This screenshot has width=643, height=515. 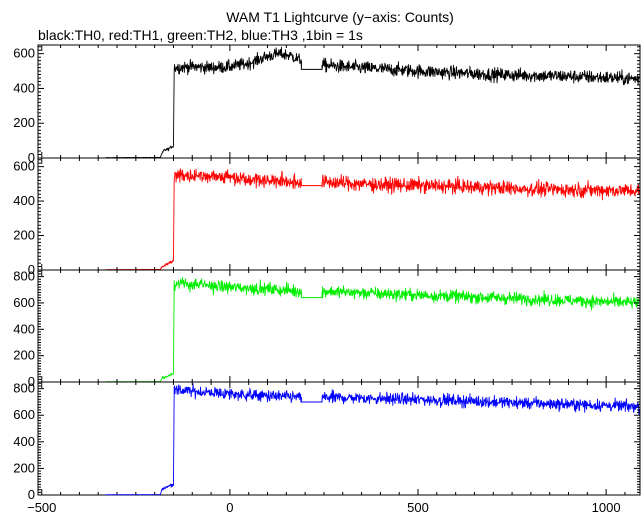 What do you see at coordinates (41, 507) in the screenshot?
I see `x-tick-label: −500` at bounding box center [41, 507].